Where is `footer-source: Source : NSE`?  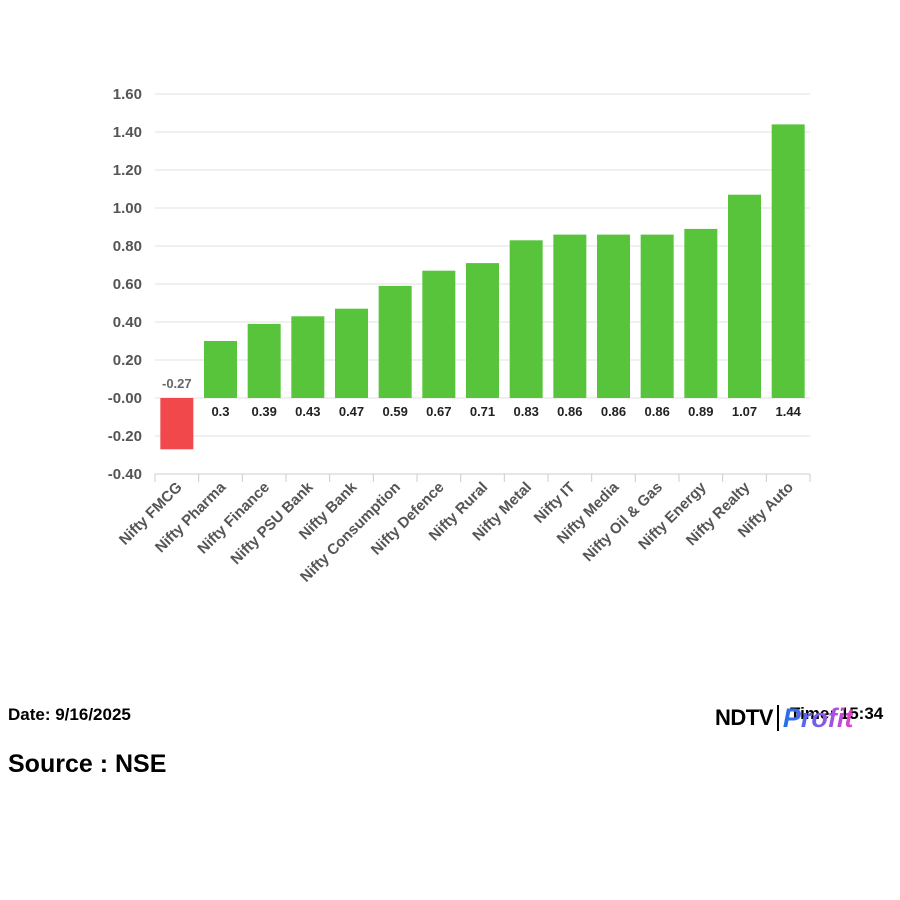 footer-source: Source : NSE is located at coordinates (87, 764).